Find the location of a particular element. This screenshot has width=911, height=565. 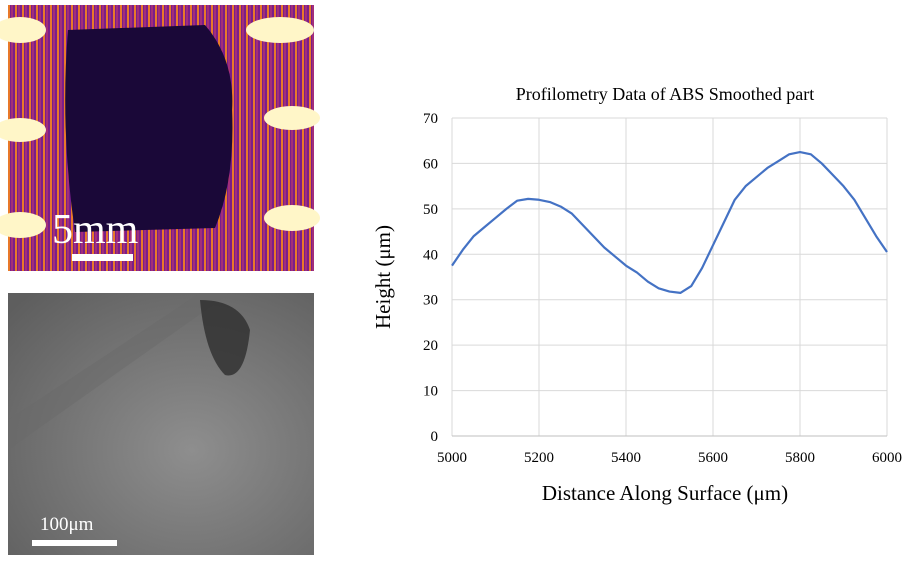

x-tick-label: 5600 is located at coordinates (713, 458).